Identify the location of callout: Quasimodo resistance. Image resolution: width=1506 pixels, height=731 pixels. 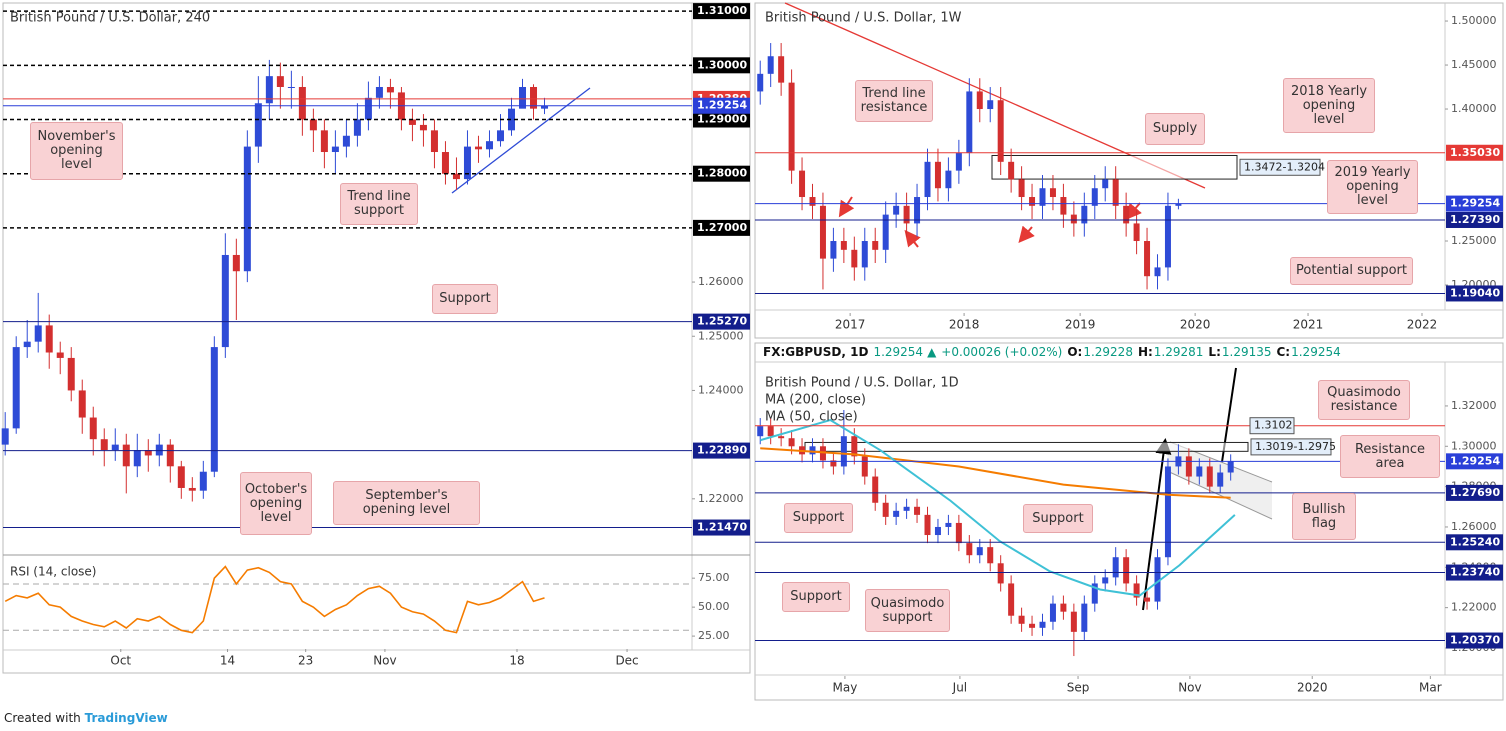
(1364, 400).